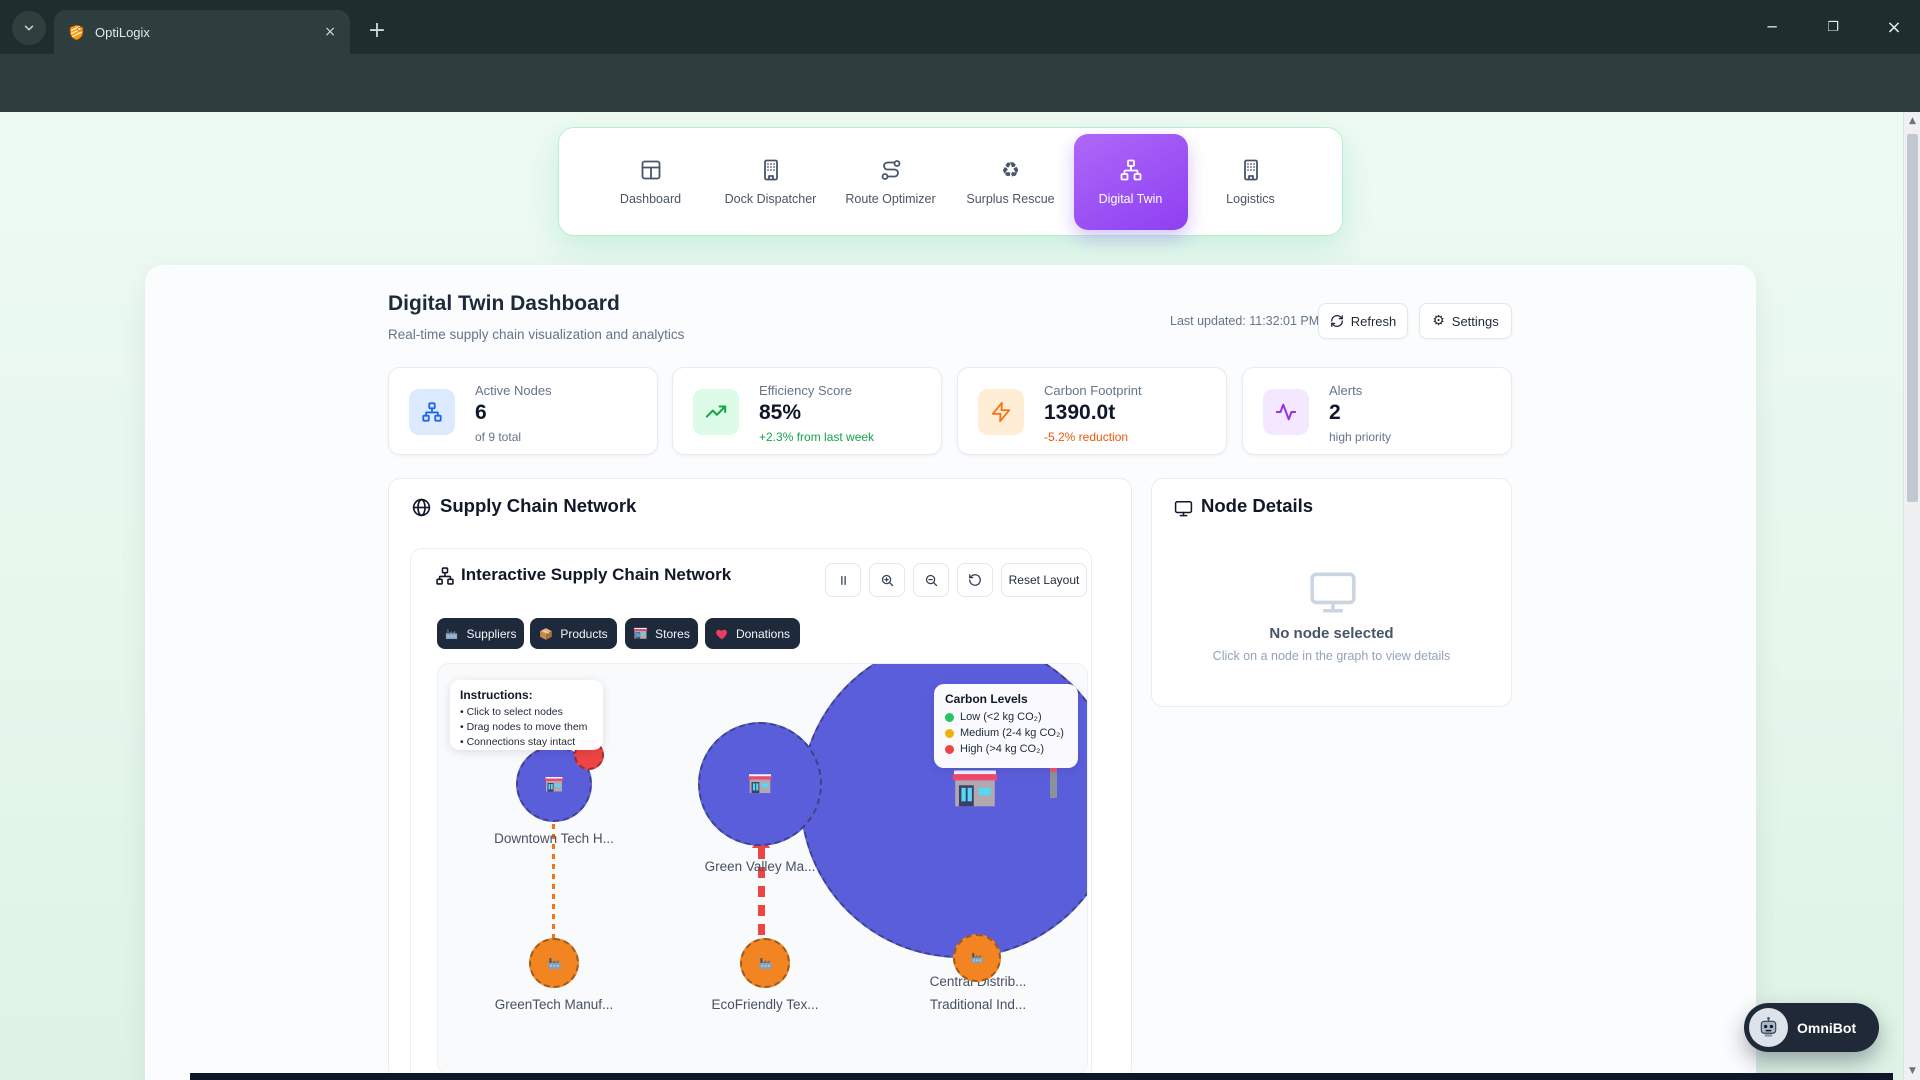 The image size is (1920, 1080). Describe the element at coordinates (513, 390) in the screenshot. I see `stat-label: Active Nodes` at that location.